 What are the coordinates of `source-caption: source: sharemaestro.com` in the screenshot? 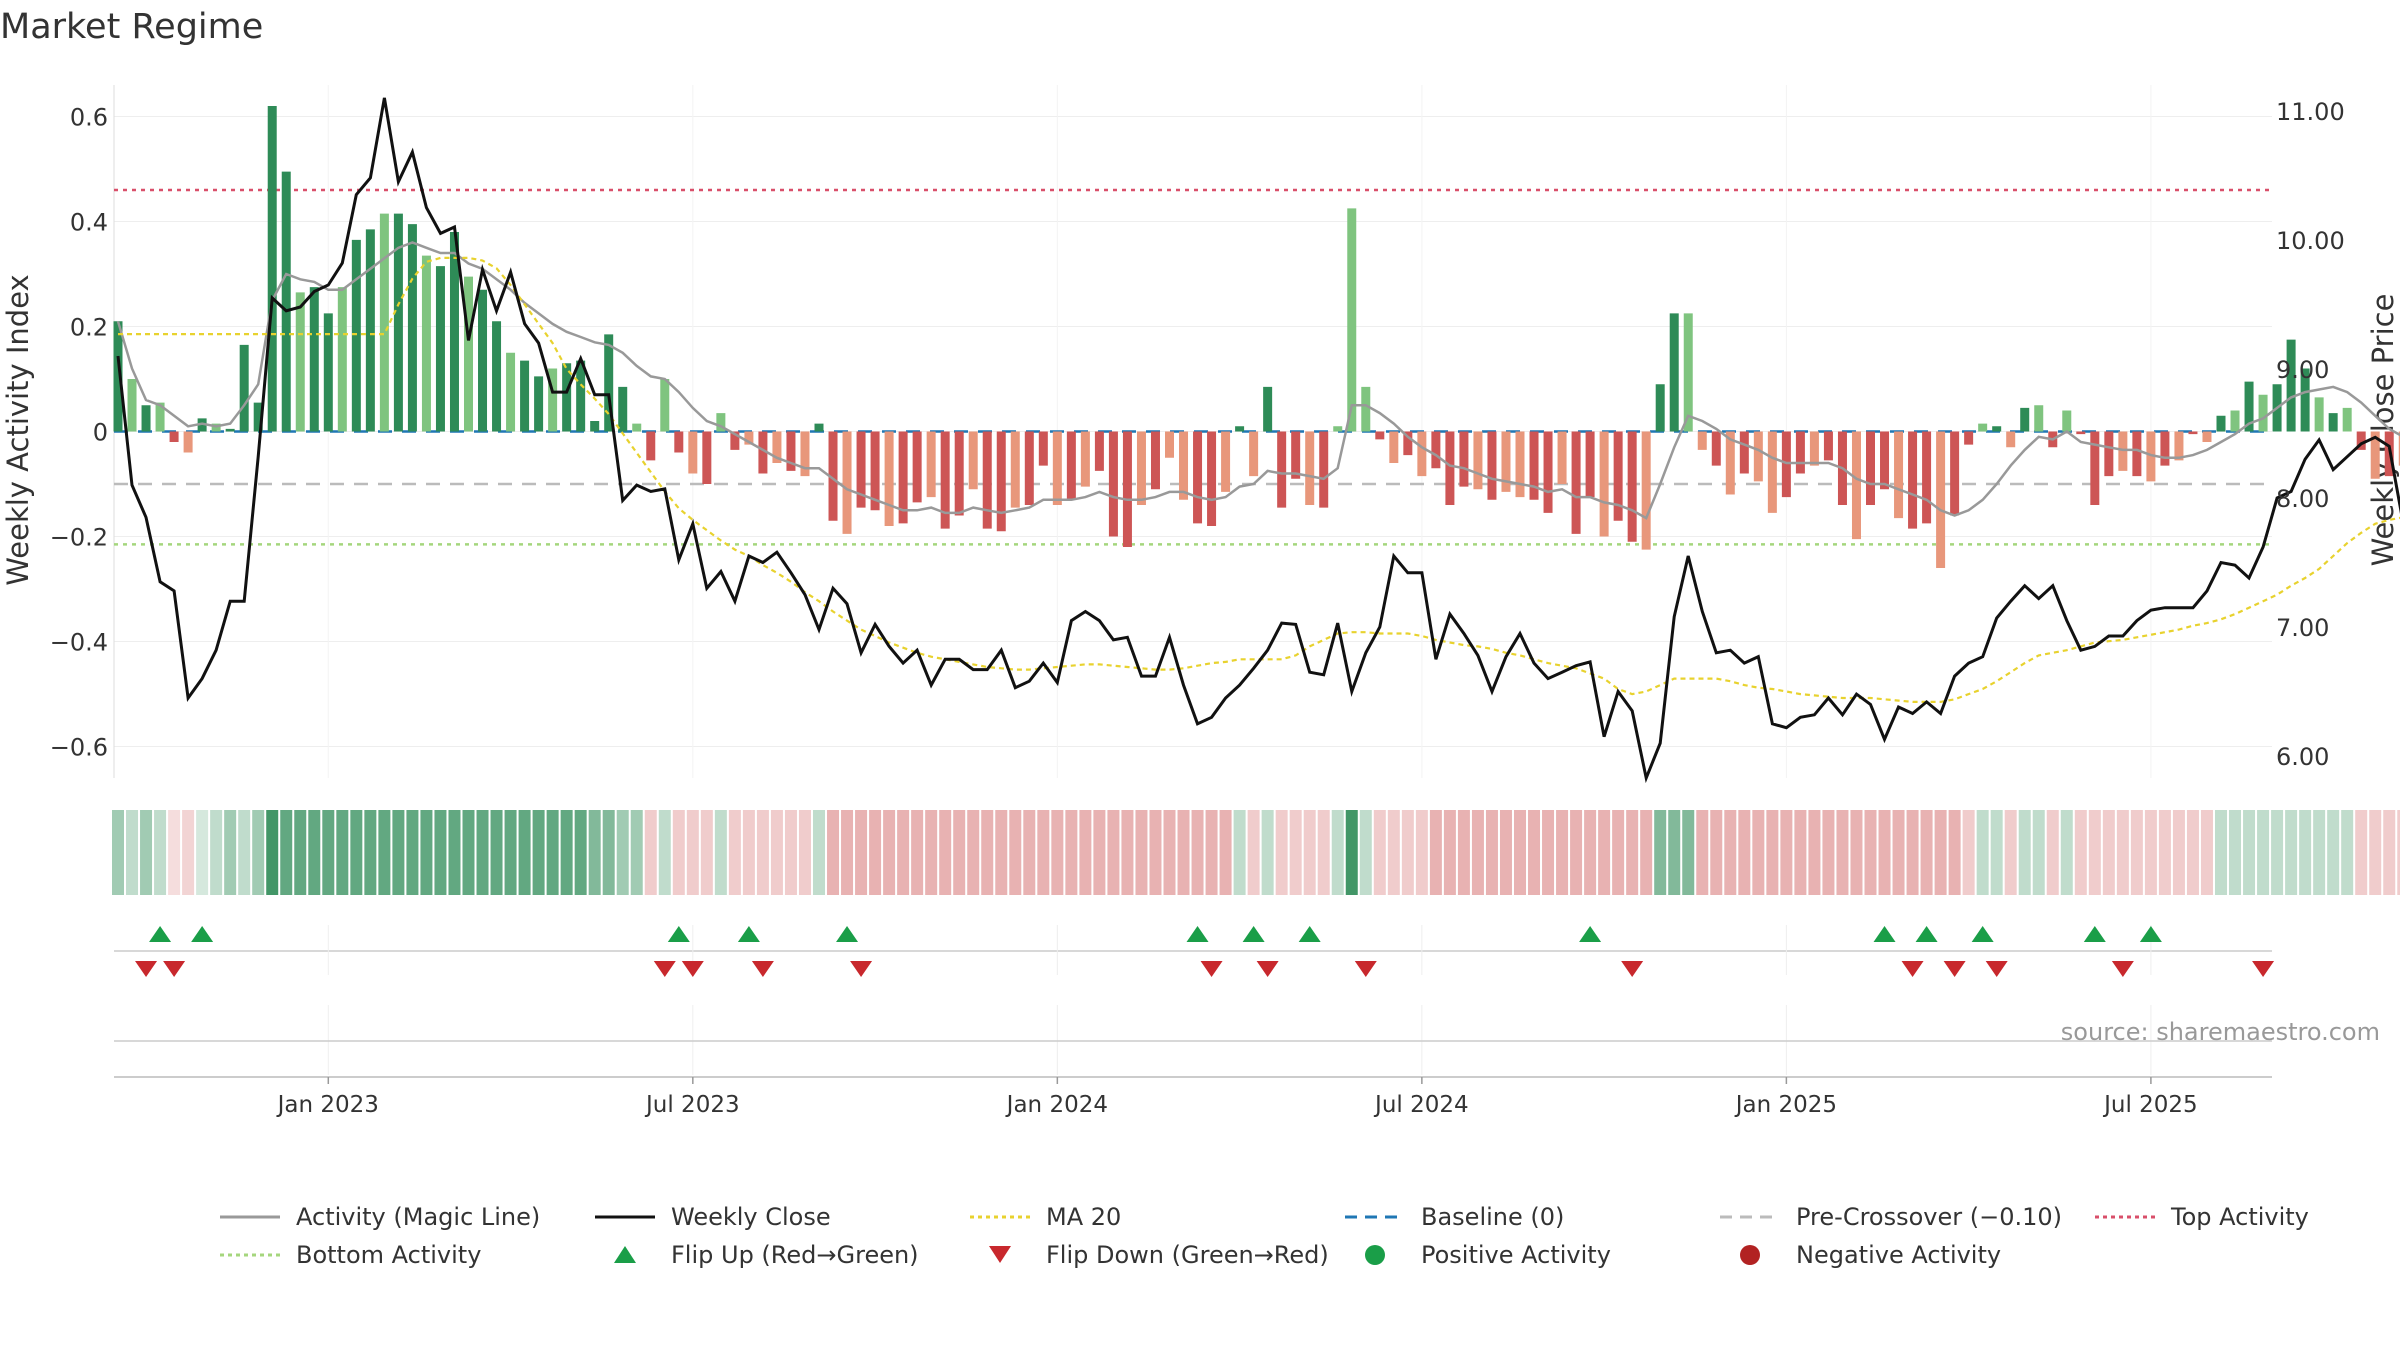 It's located at (2220, 1032).